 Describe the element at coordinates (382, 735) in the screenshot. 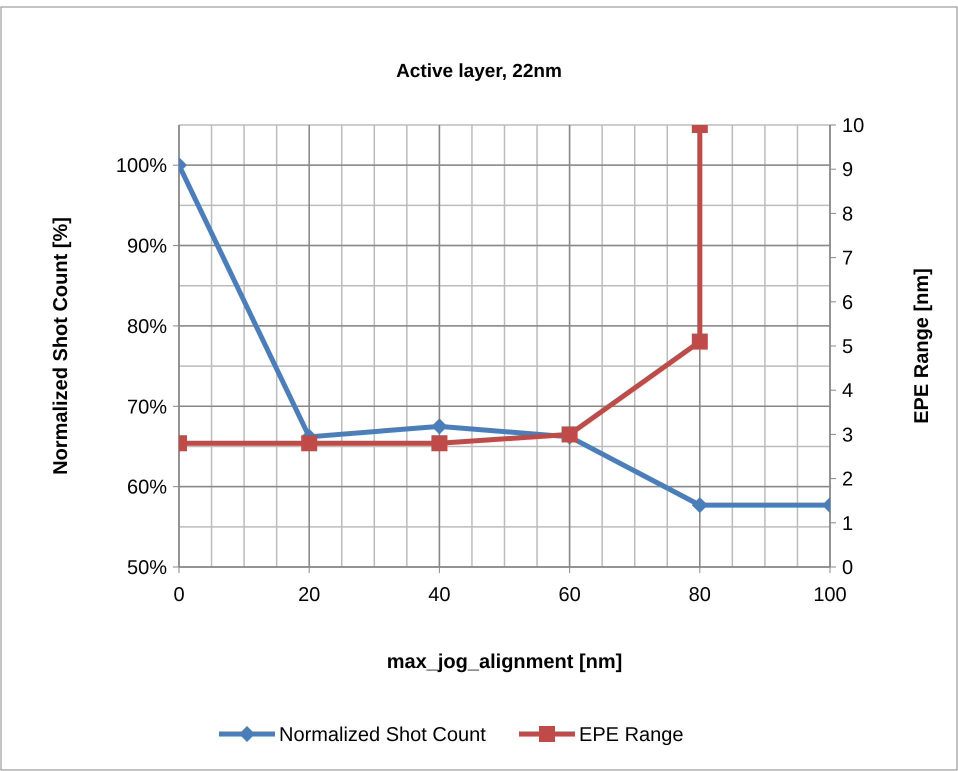

I see `legend-label: Normalized Shot Count` at that location.